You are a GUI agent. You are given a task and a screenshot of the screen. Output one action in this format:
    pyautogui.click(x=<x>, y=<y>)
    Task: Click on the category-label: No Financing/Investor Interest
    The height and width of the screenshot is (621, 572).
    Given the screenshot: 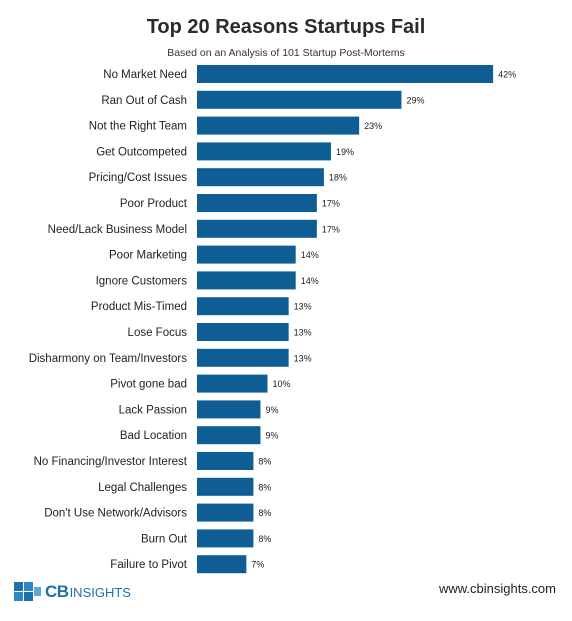 What is the action you would take?
    pyautogui.click(x=111, y=462)
    